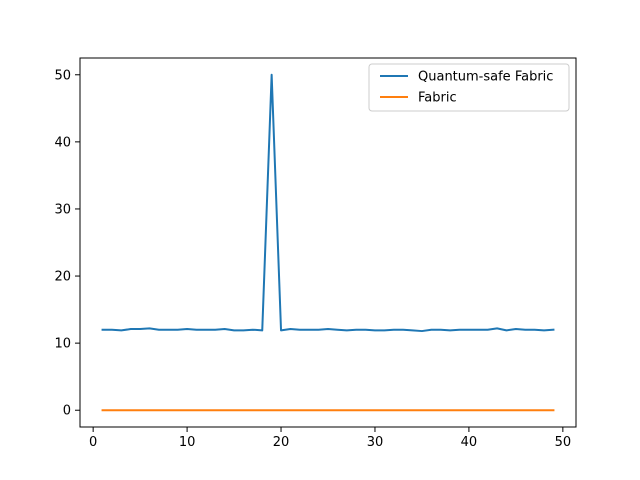  I want to click on x-tick-label: 0, so click(93, 442).